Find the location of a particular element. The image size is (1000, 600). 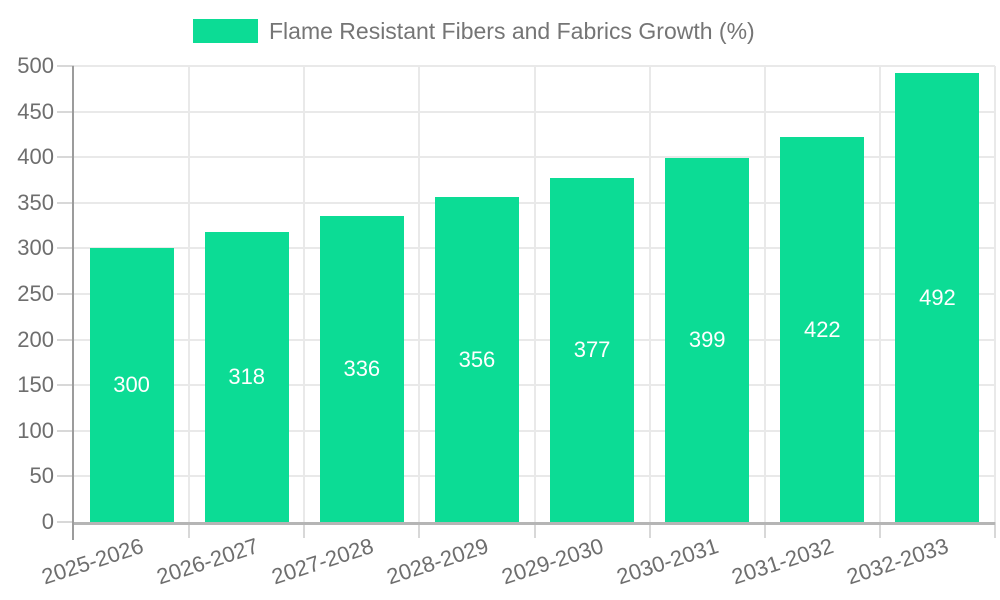

bar-value-label: 422 is located at coordinates (822, 329).